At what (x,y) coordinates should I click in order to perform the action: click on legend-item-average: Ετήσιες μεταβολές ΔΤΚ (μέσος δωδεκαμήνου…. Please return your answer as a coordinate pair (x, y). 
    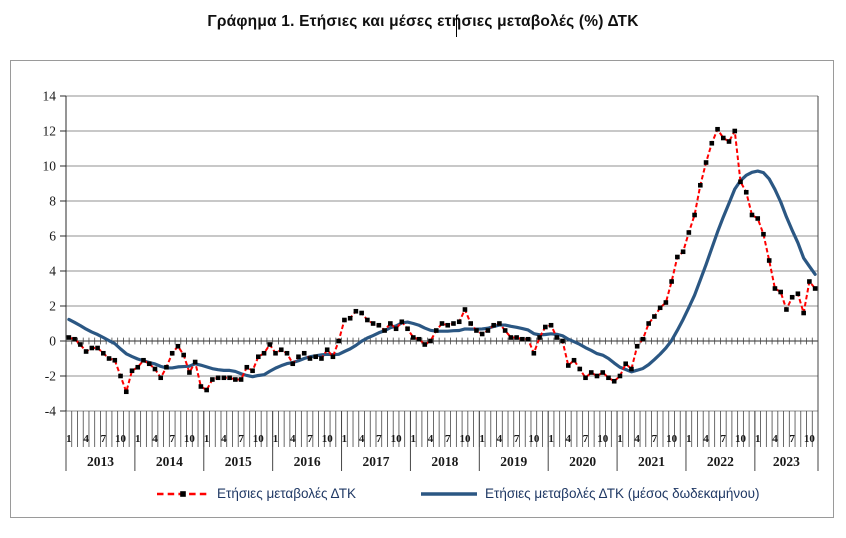
    Looking at the image, I should click on (590, 493).